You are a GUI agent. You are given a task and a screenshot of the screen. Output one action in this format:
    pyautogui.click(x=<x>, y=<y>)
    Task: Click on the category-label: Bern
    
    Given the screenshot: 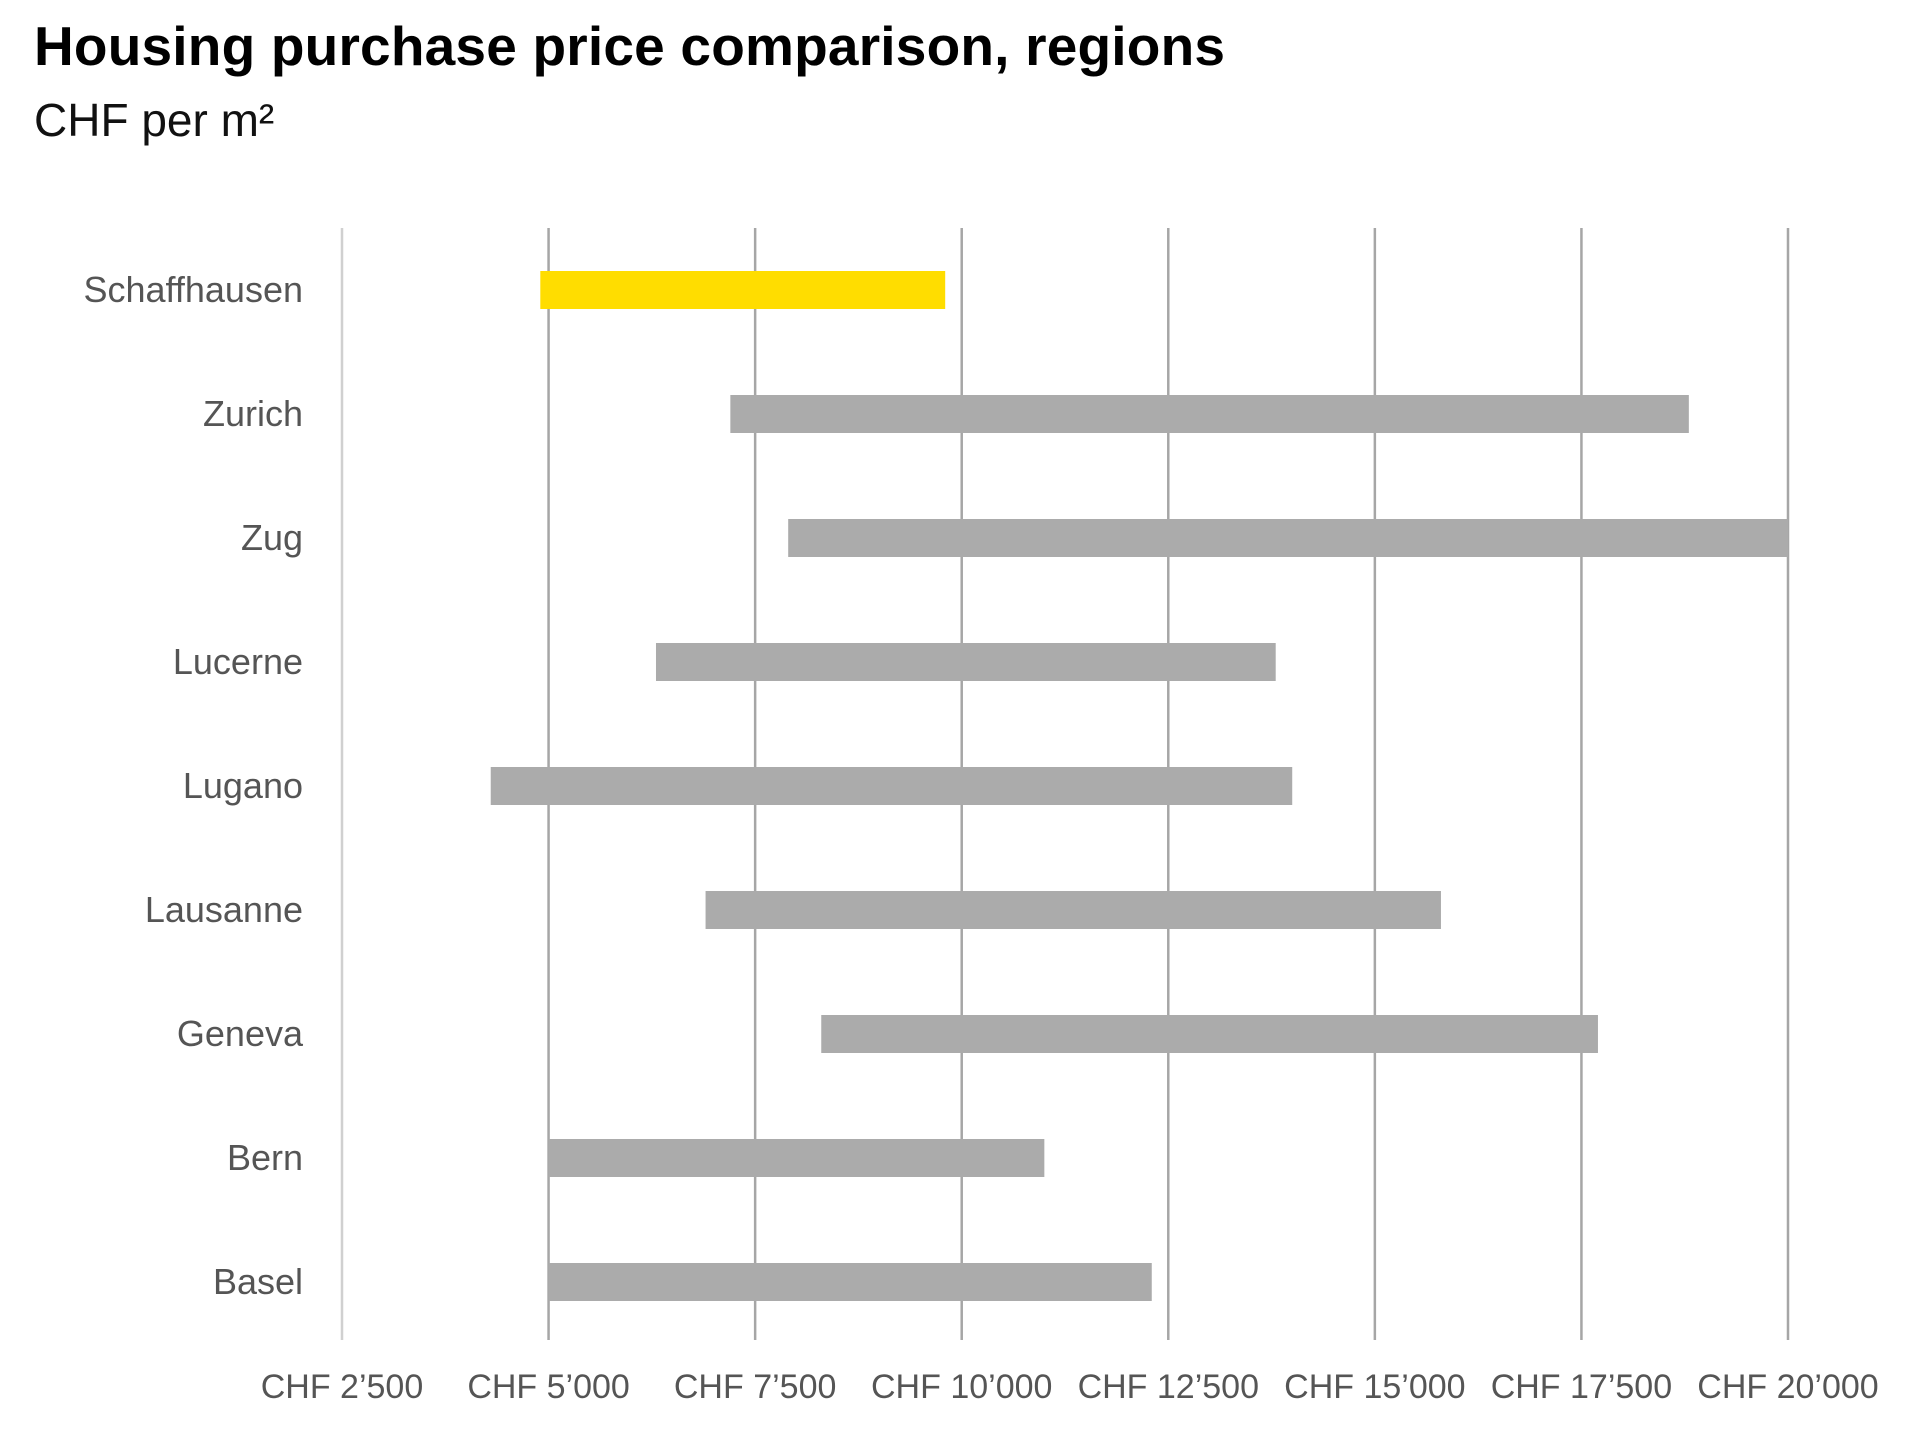 What is the action you would take?
    pyautogui.click(x=265, y=1157)
    